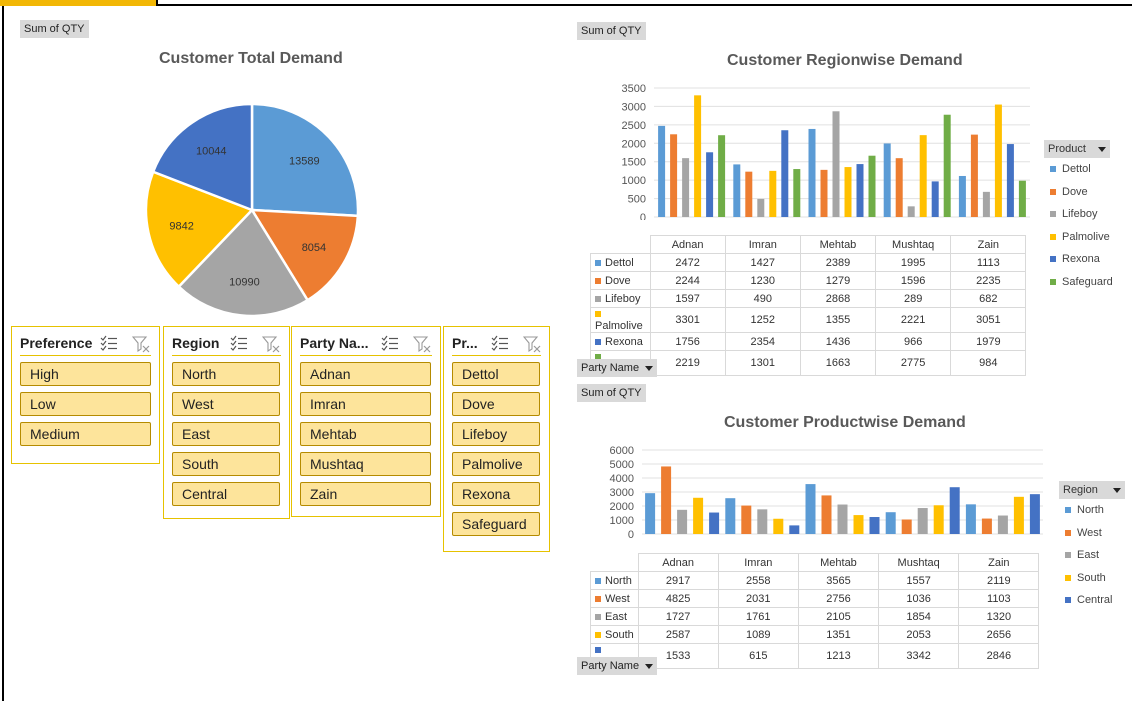 The width and height of the screenshot is (1132, 701). I want to click on legend-item-north: North, so click(1092, 510).